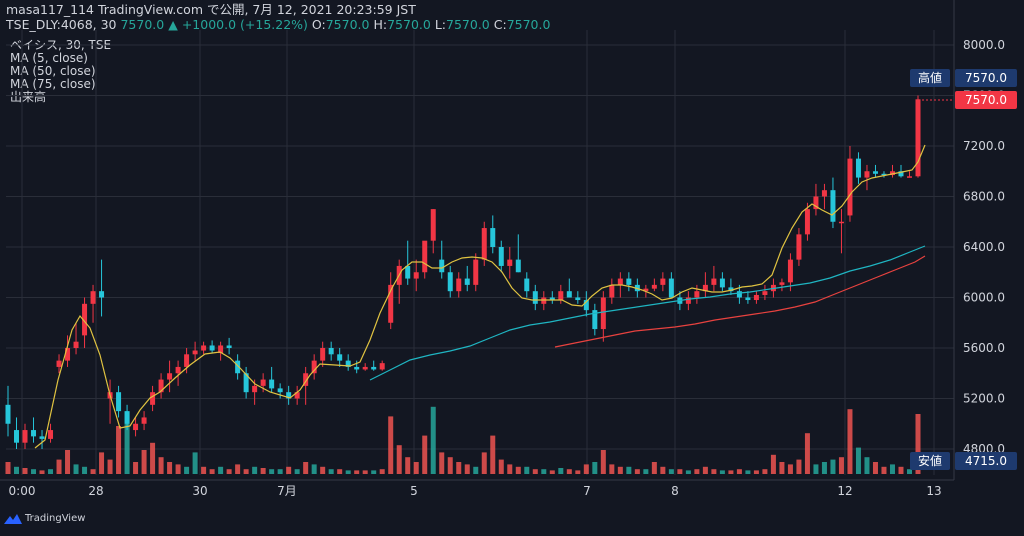 This screenshot has width=1024, height=536. I want to click on close-label: C:, so click(500, 24).